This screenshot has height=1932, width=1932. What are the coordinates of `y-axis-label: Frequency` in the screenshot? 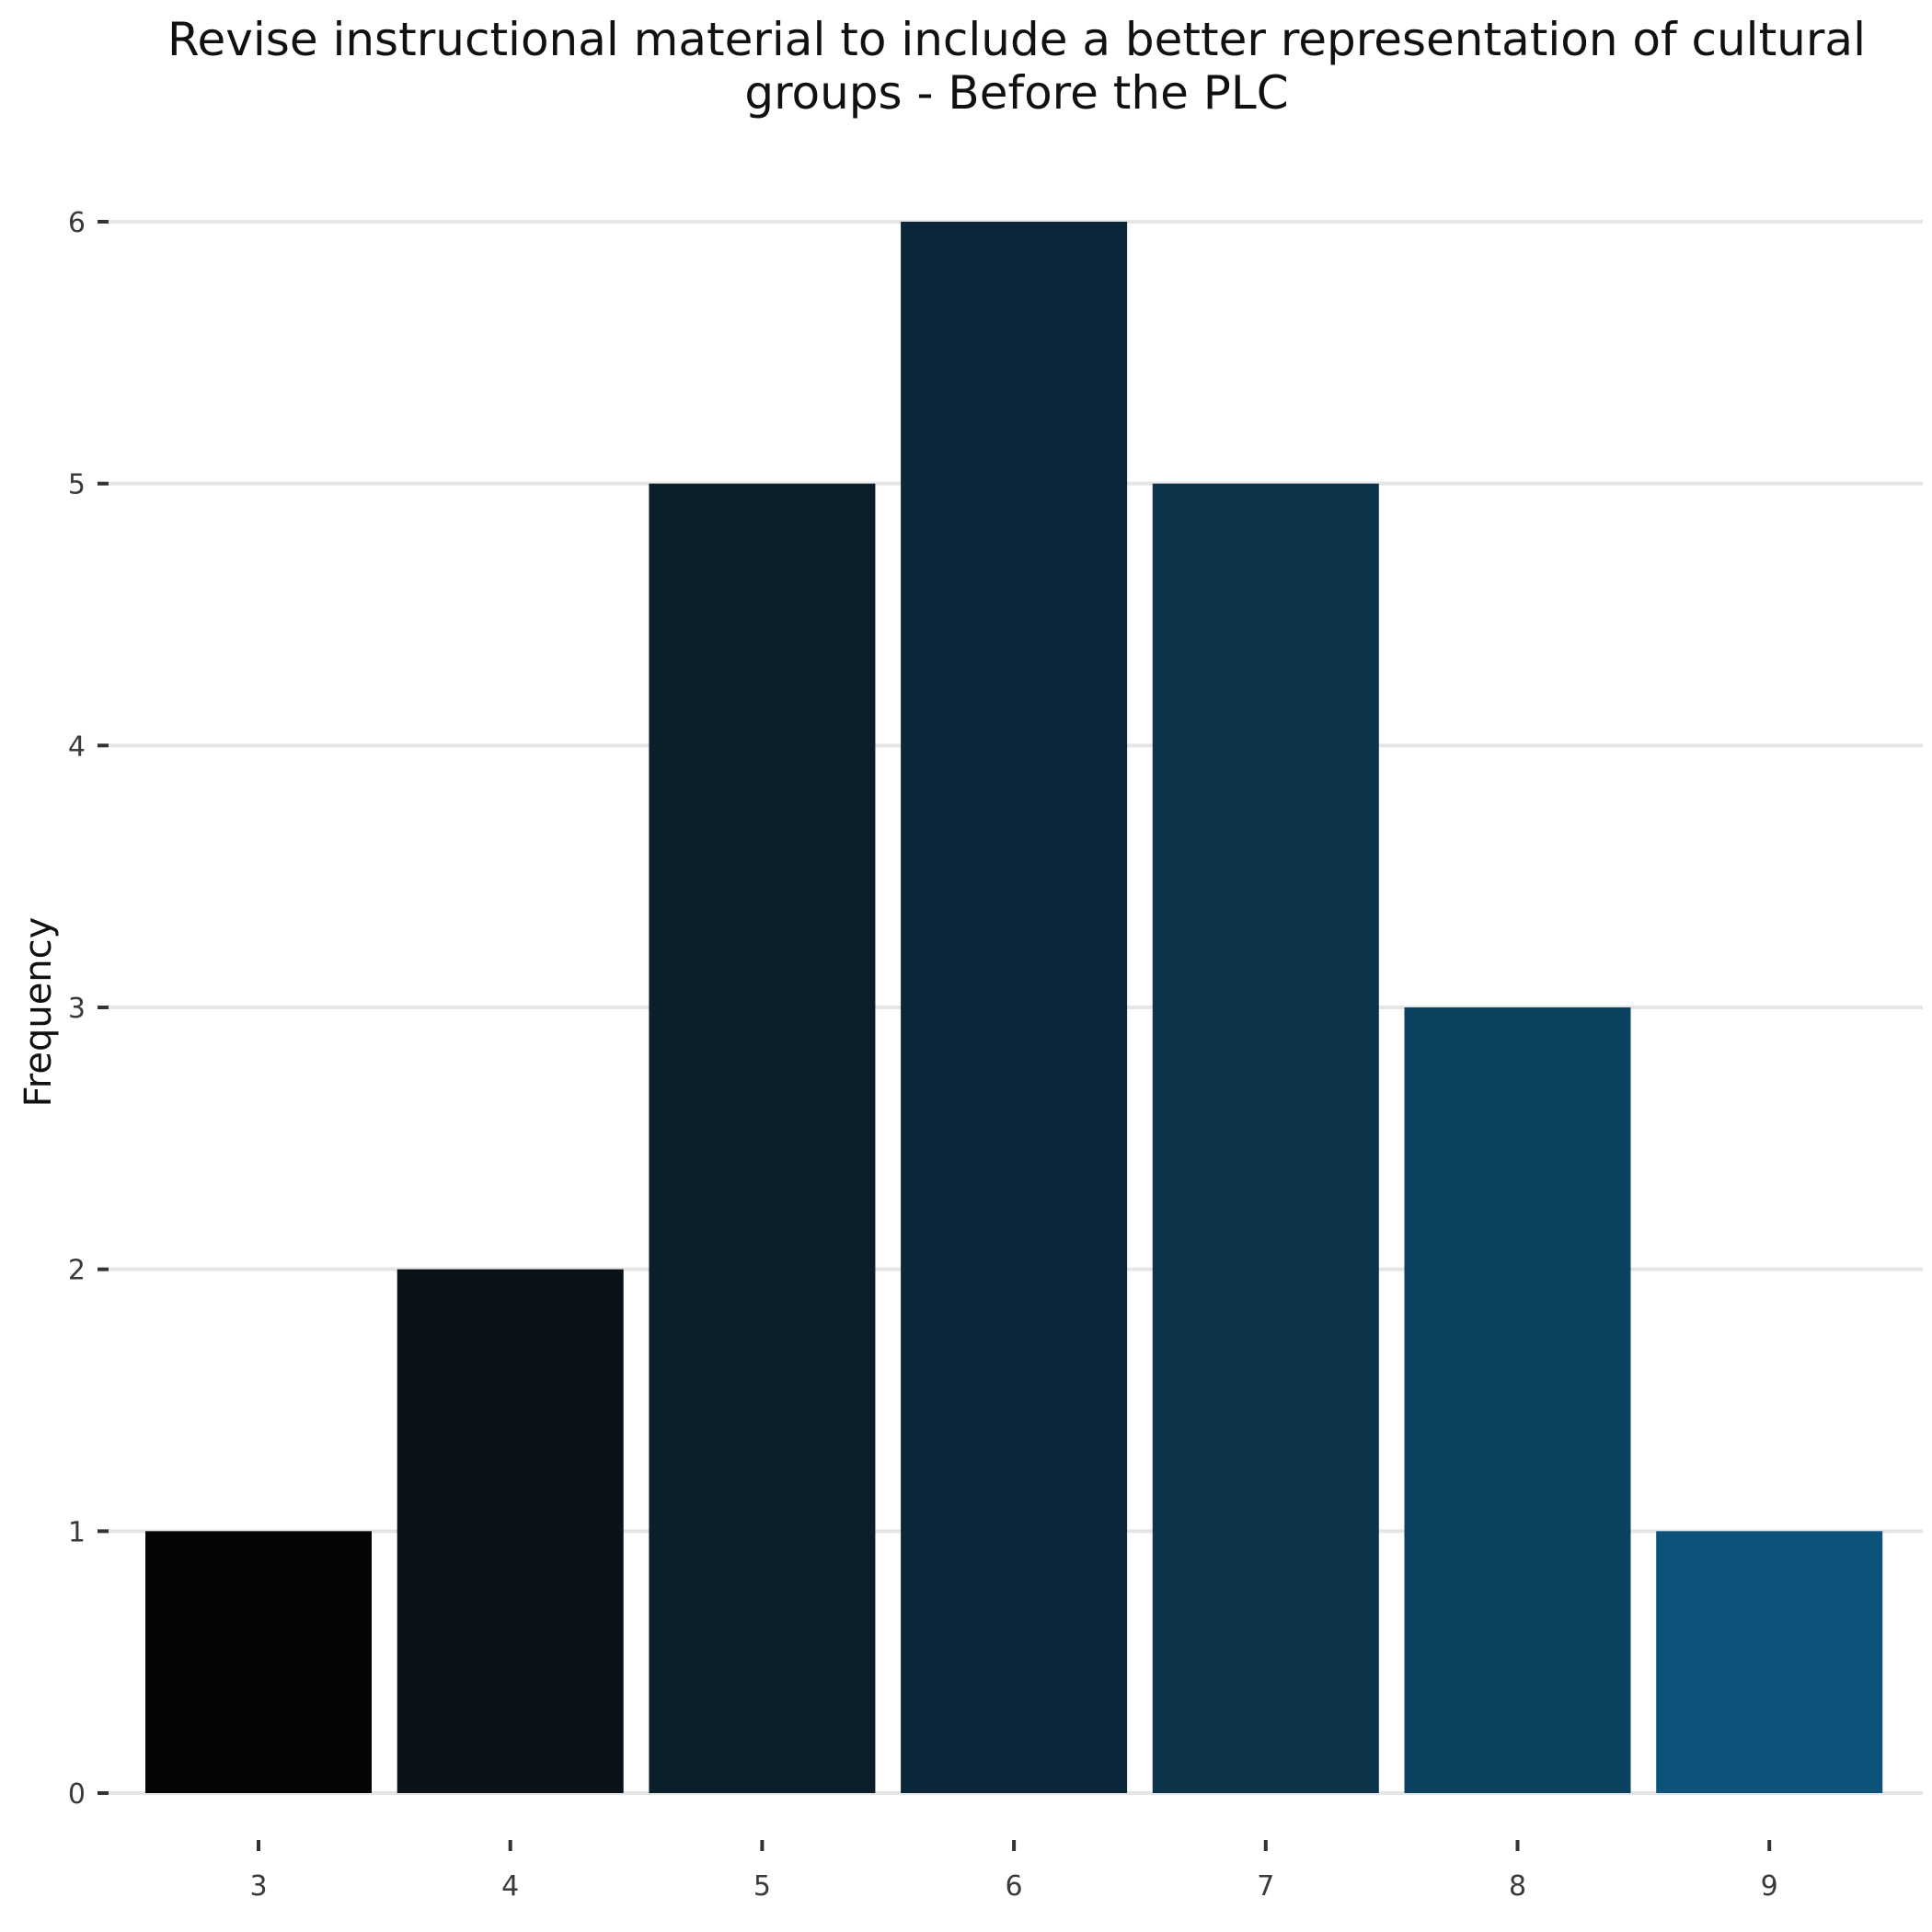 It's located at (38, 1012).